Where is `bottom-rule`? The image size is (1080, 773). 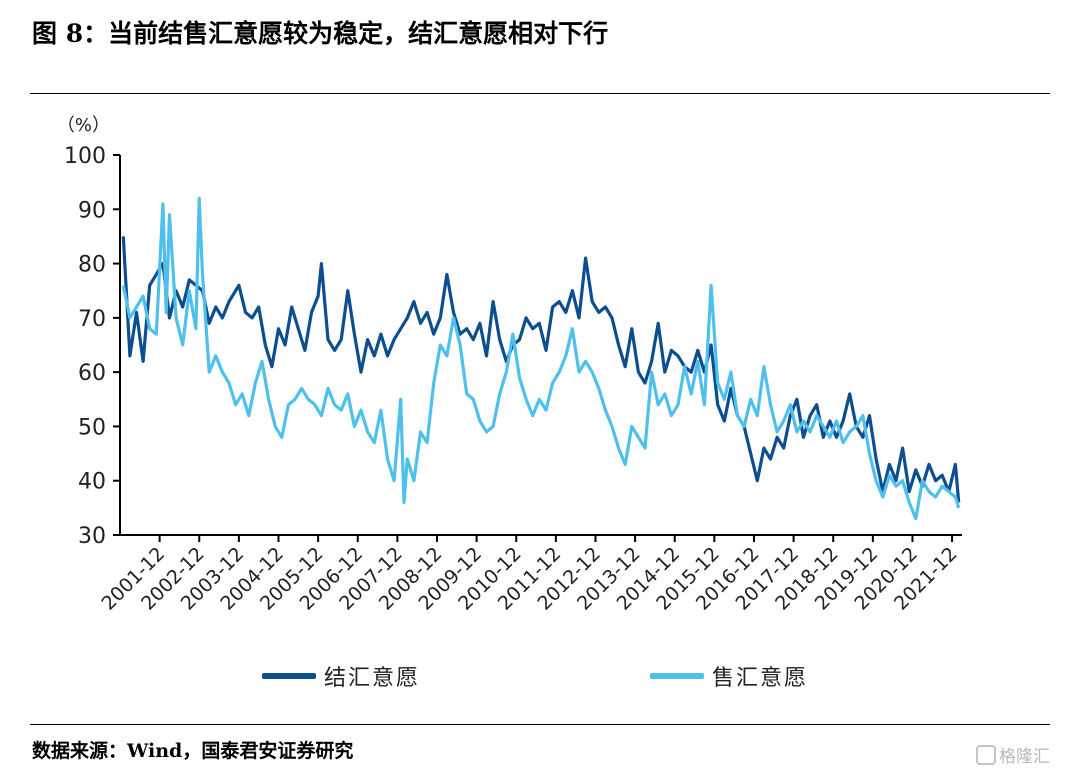 bottom-rule is located at coordinates (540, 724).